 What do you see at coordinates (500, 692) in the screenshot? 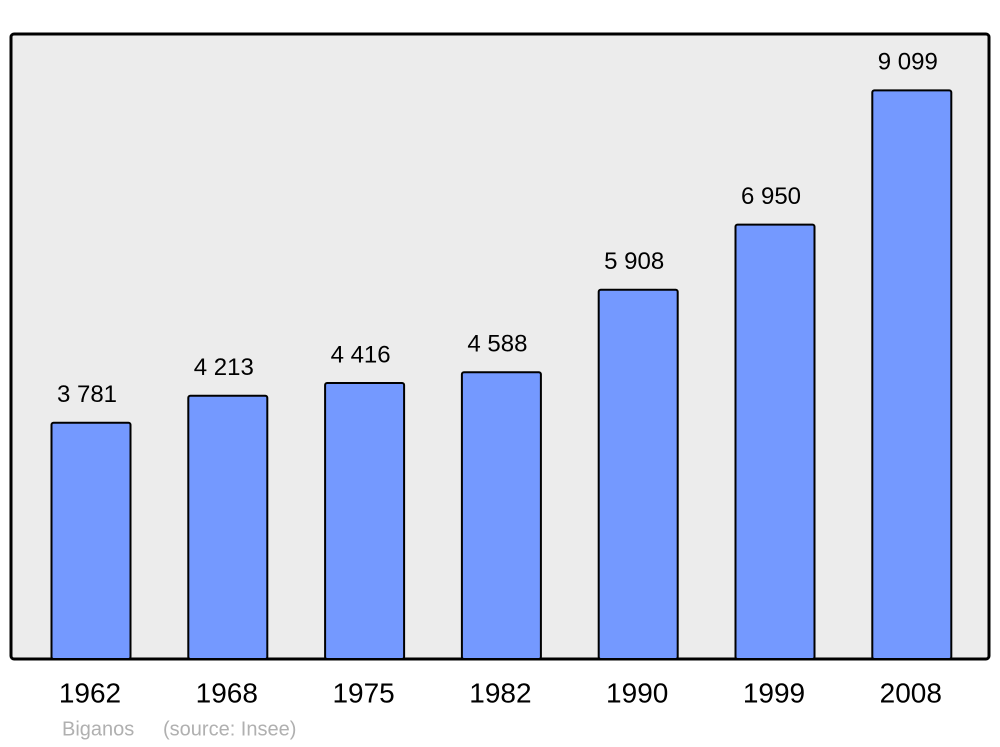
I see `x-tick-label: 1982` at bounding box center [500, 692].